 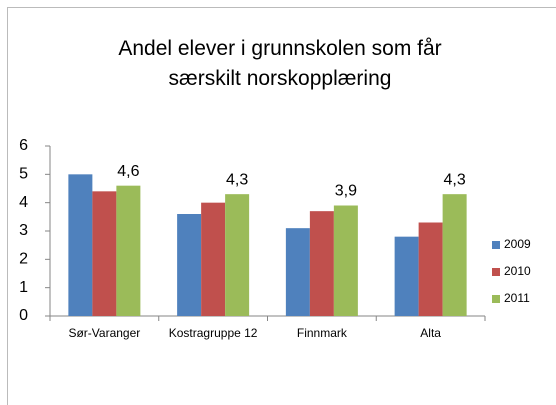 What do you see at coordinates (430, 333) in the screenshot?
I see `x-tick-label: Alta` at bounding box center [430, 333].